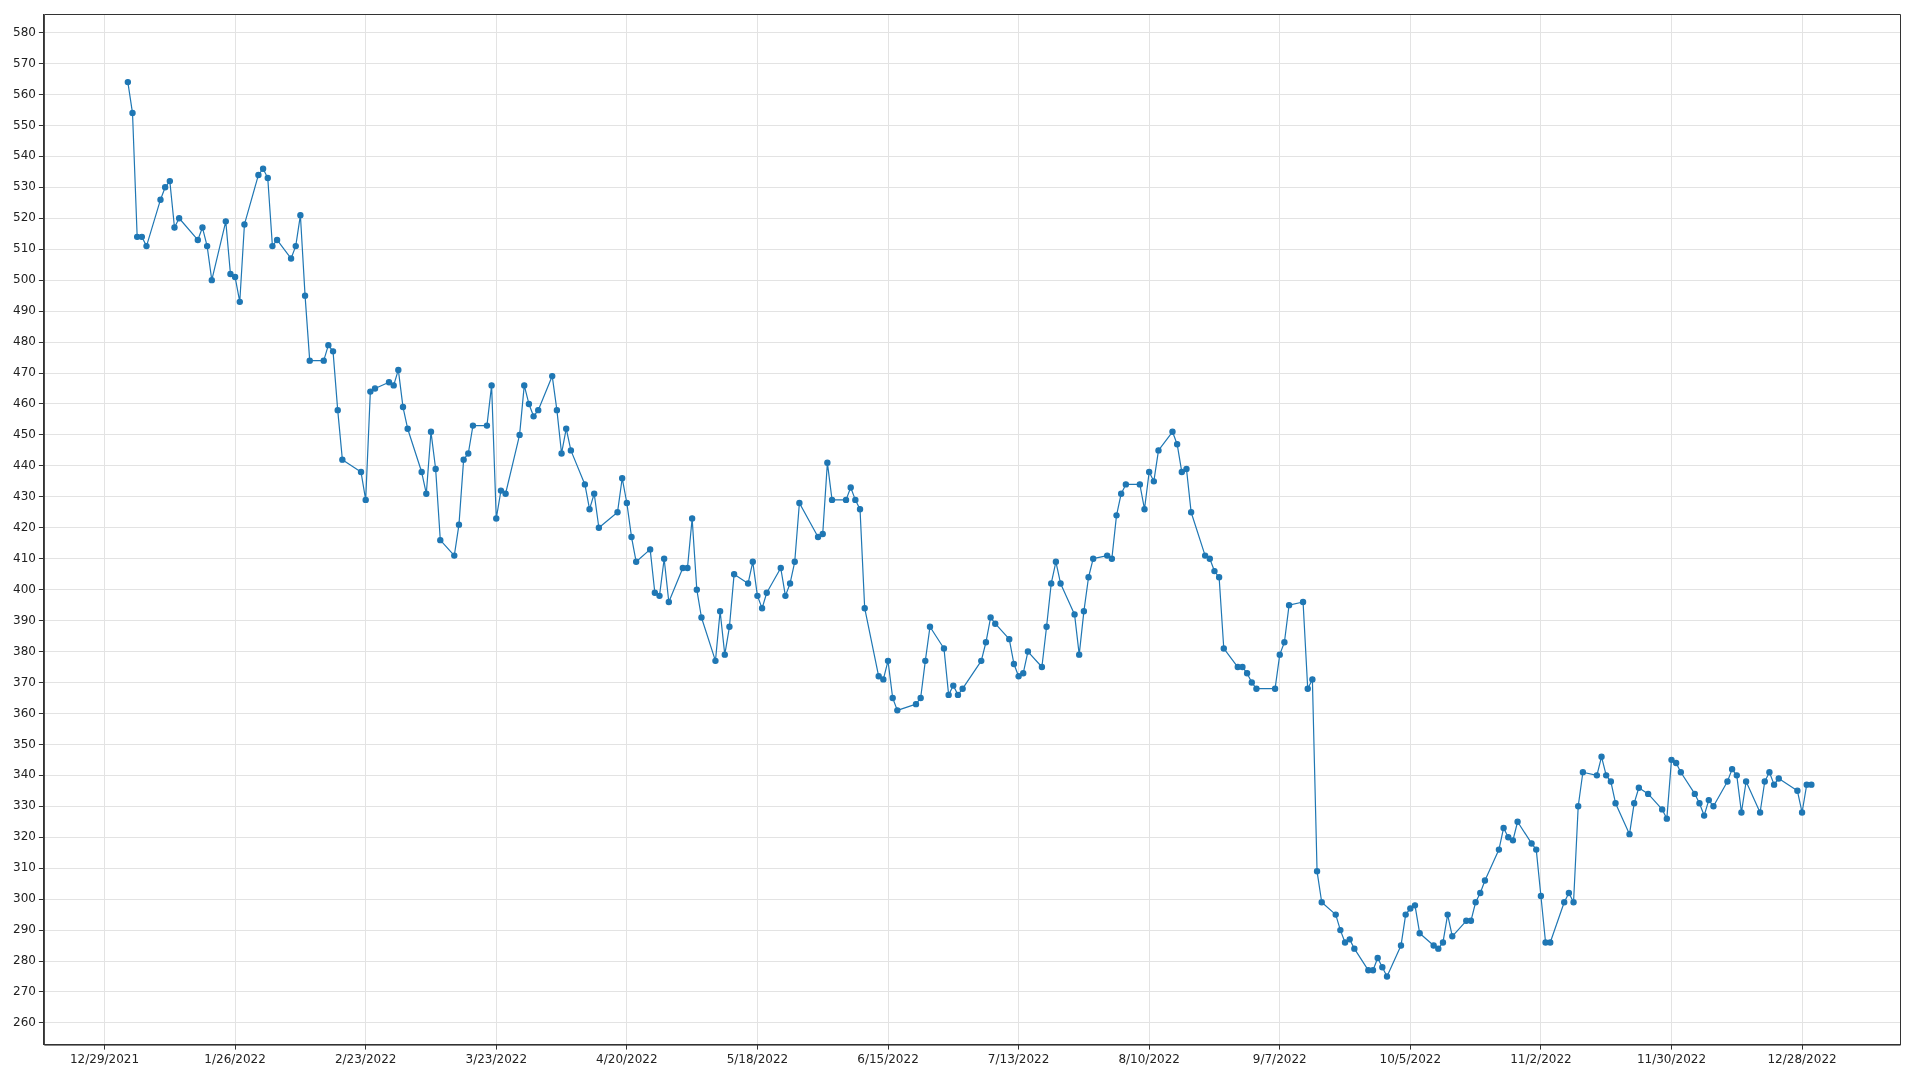 The image size is (1920, 1080). What do you see at coordinates (757, 1058) in the screenshot?
I see `x-tick-label: 5/18/2022` at bounding box center [757, 1058].